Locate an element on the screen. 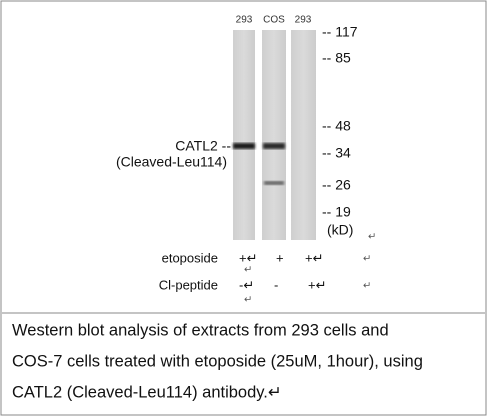 This screenshot has height=416, width=487. protein-label: (Cleaved-Leu114) is located at coordinates (171, 162).